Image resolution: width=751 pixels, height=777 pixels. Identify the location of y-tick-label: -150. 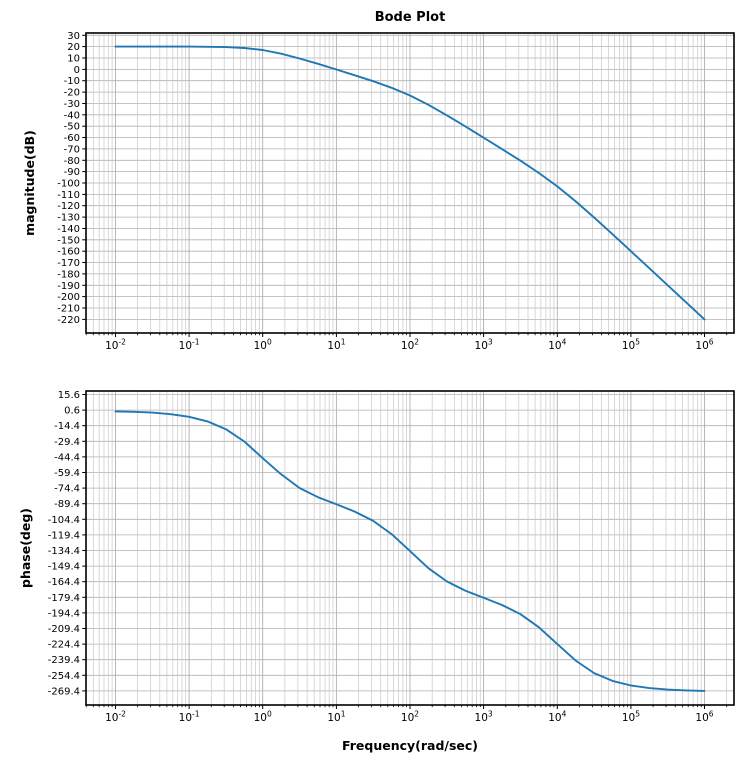
(68, 240).